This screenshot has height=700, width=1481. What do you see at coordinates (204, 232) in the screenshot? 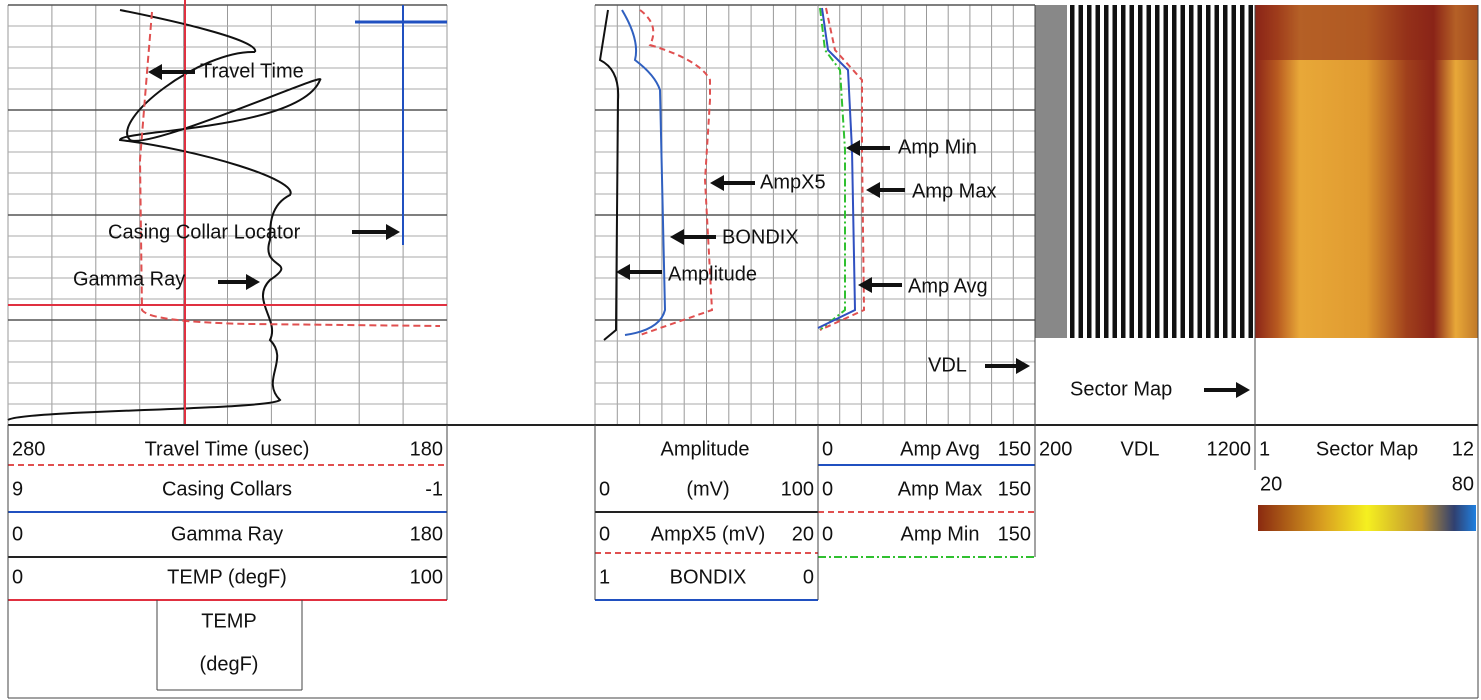
I see `label: Casing Collar Locator` at bounding box center [204, 232].